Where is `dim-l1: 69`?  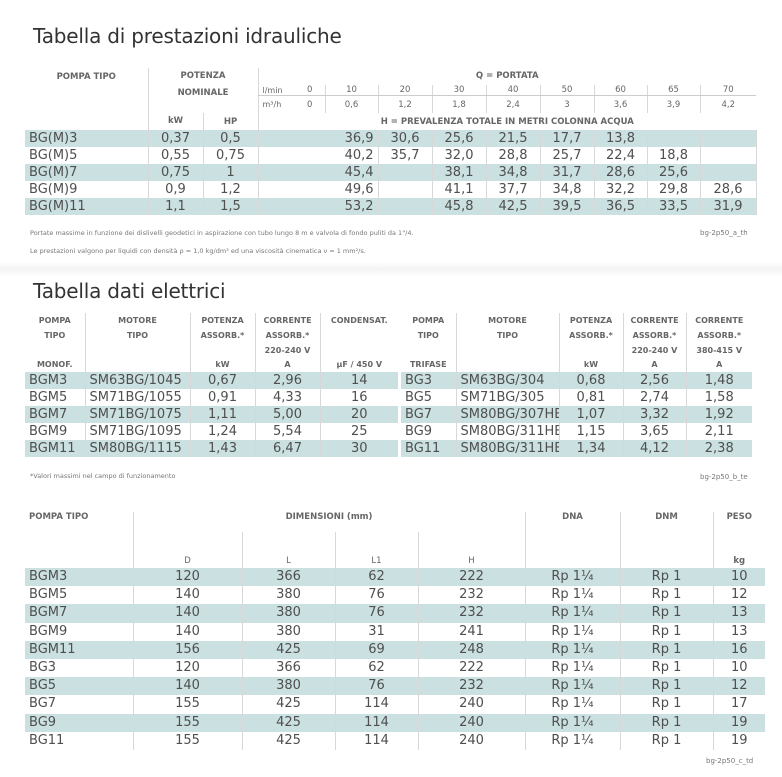
dim-l1: 69 is located at coordinates (376, 649).